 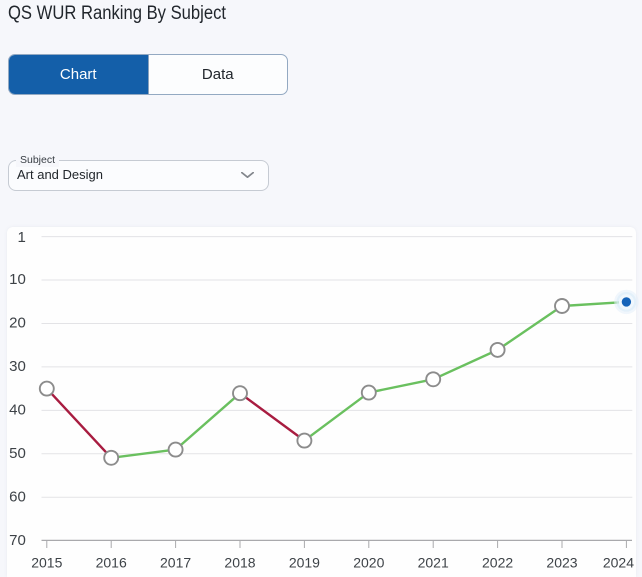 What do you see at coordinates (304, 562) in the screenshot?
I see `svg-text: 2019` at bounding box center [304, 562].